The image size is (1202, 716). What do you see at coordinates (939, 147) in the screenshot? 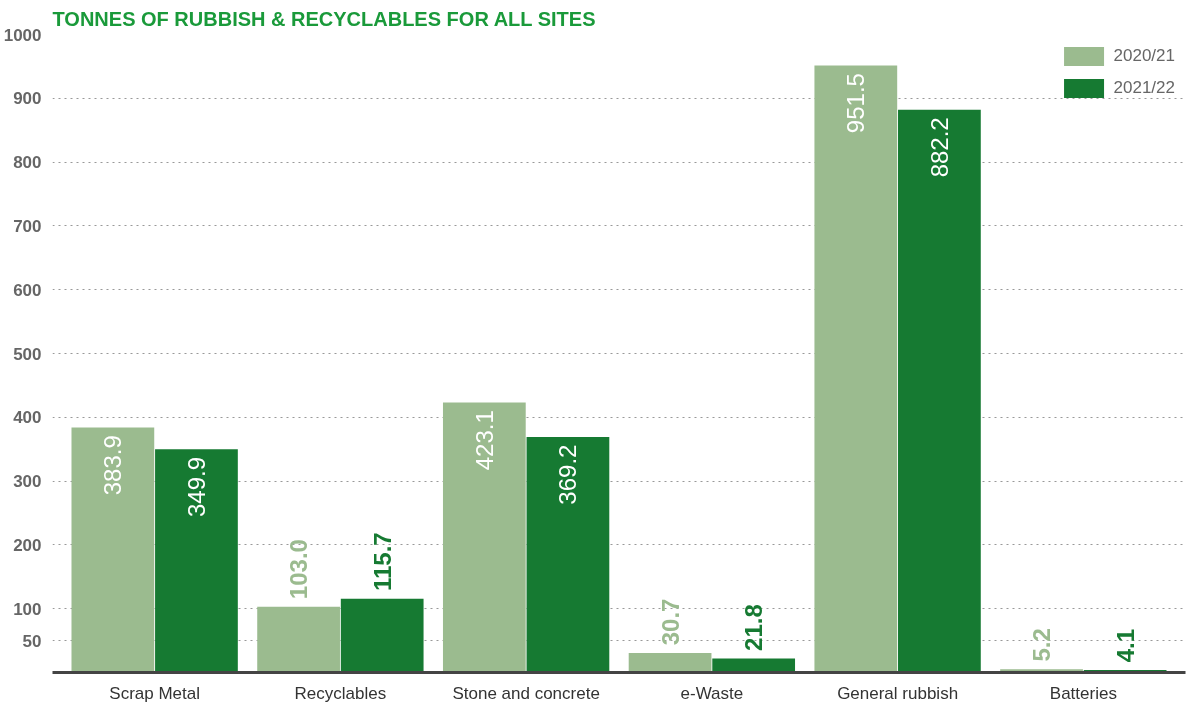
I see `text: 882.2` at bounding box center [939, 147].